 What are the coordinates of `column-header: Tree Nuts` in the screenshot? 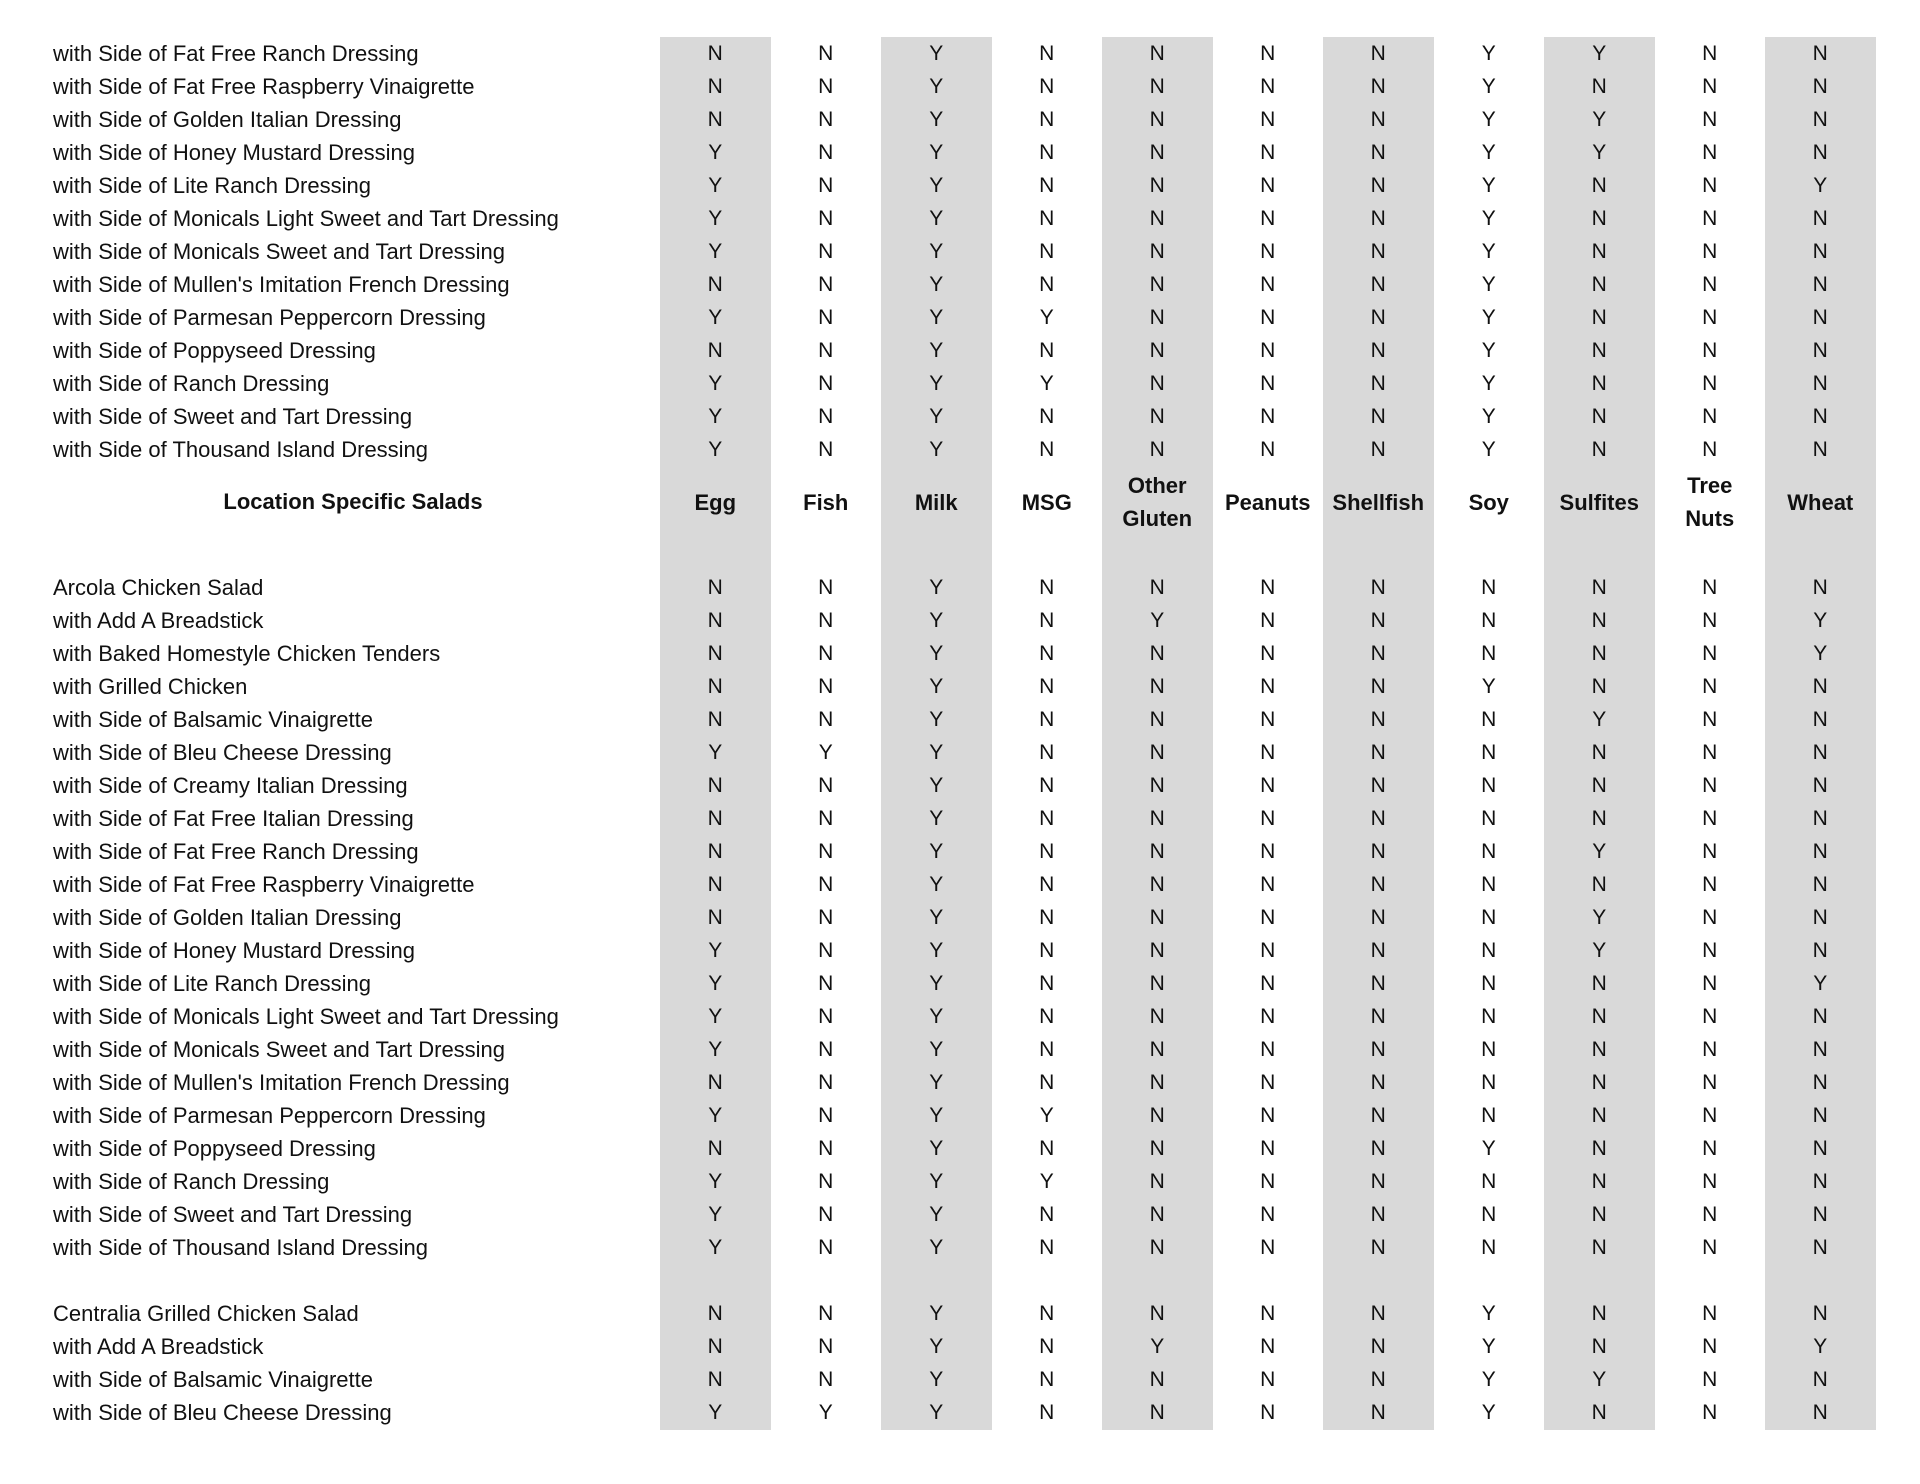 It's located at (1710, 502).